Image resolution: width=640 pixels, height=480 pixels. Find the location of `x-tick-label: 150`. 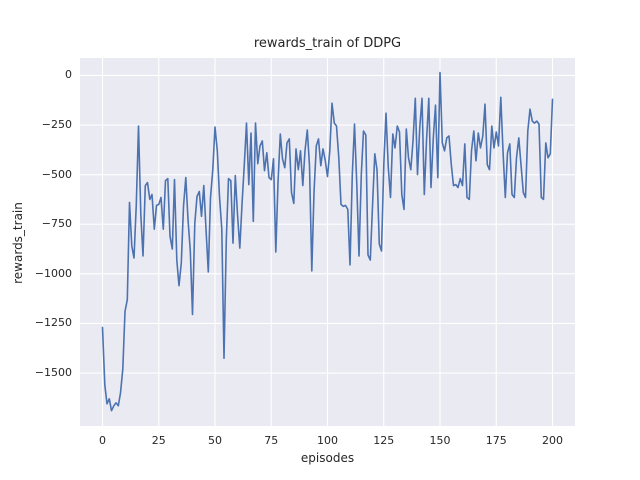

x-tick-label: 150 is located at coordinates (440, 440).